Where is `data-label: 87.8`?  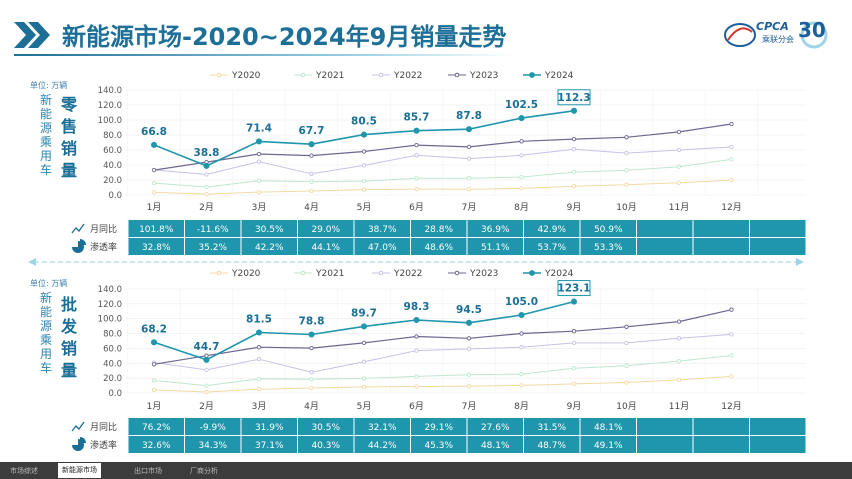 data-label: 87.8 is located at coordinates (469, 116).